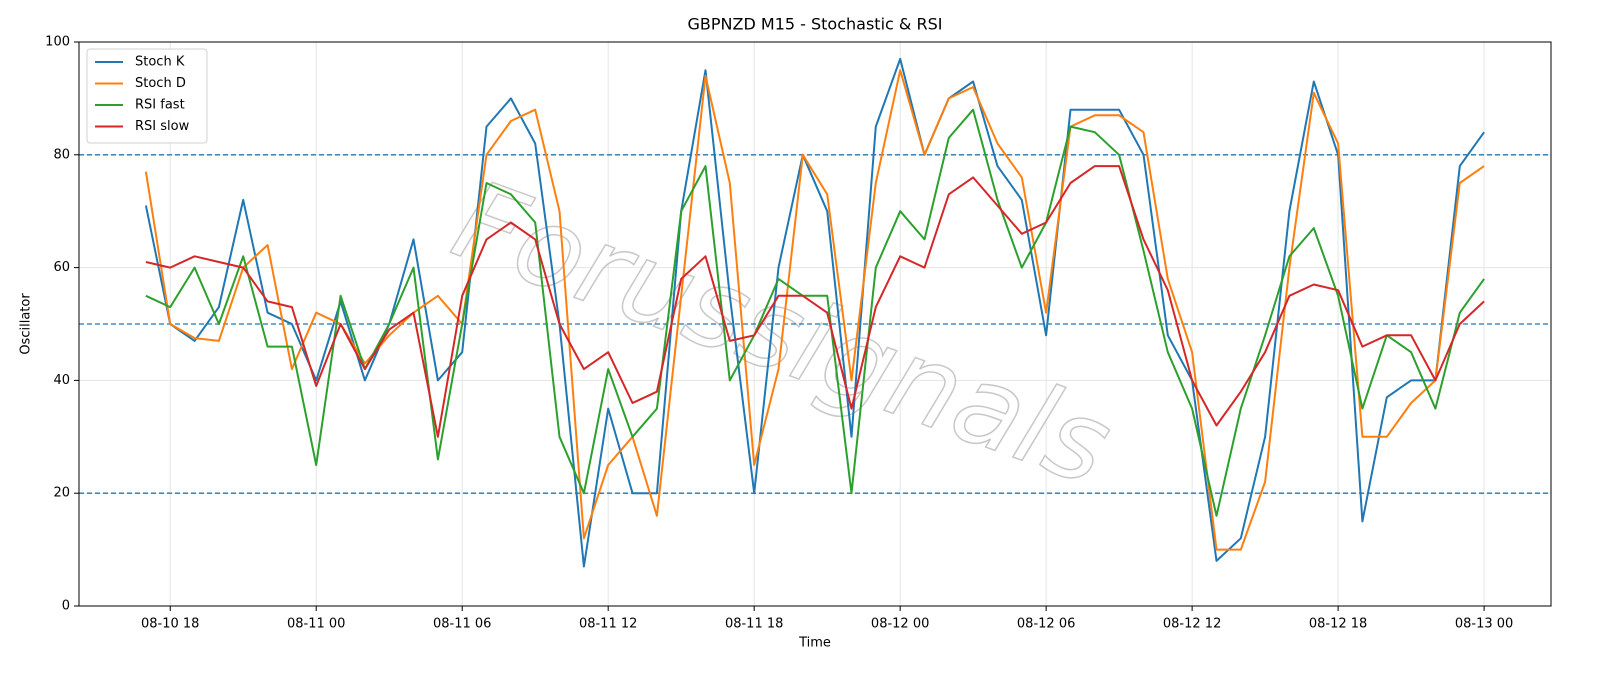 Image resolution: width=1600 pixels, height=690 pixels. What do you see at coordinates (1192, 624) in the screenshot?
I see `x-tick-label: 08-12 12` at bounding box center [1192, 624].